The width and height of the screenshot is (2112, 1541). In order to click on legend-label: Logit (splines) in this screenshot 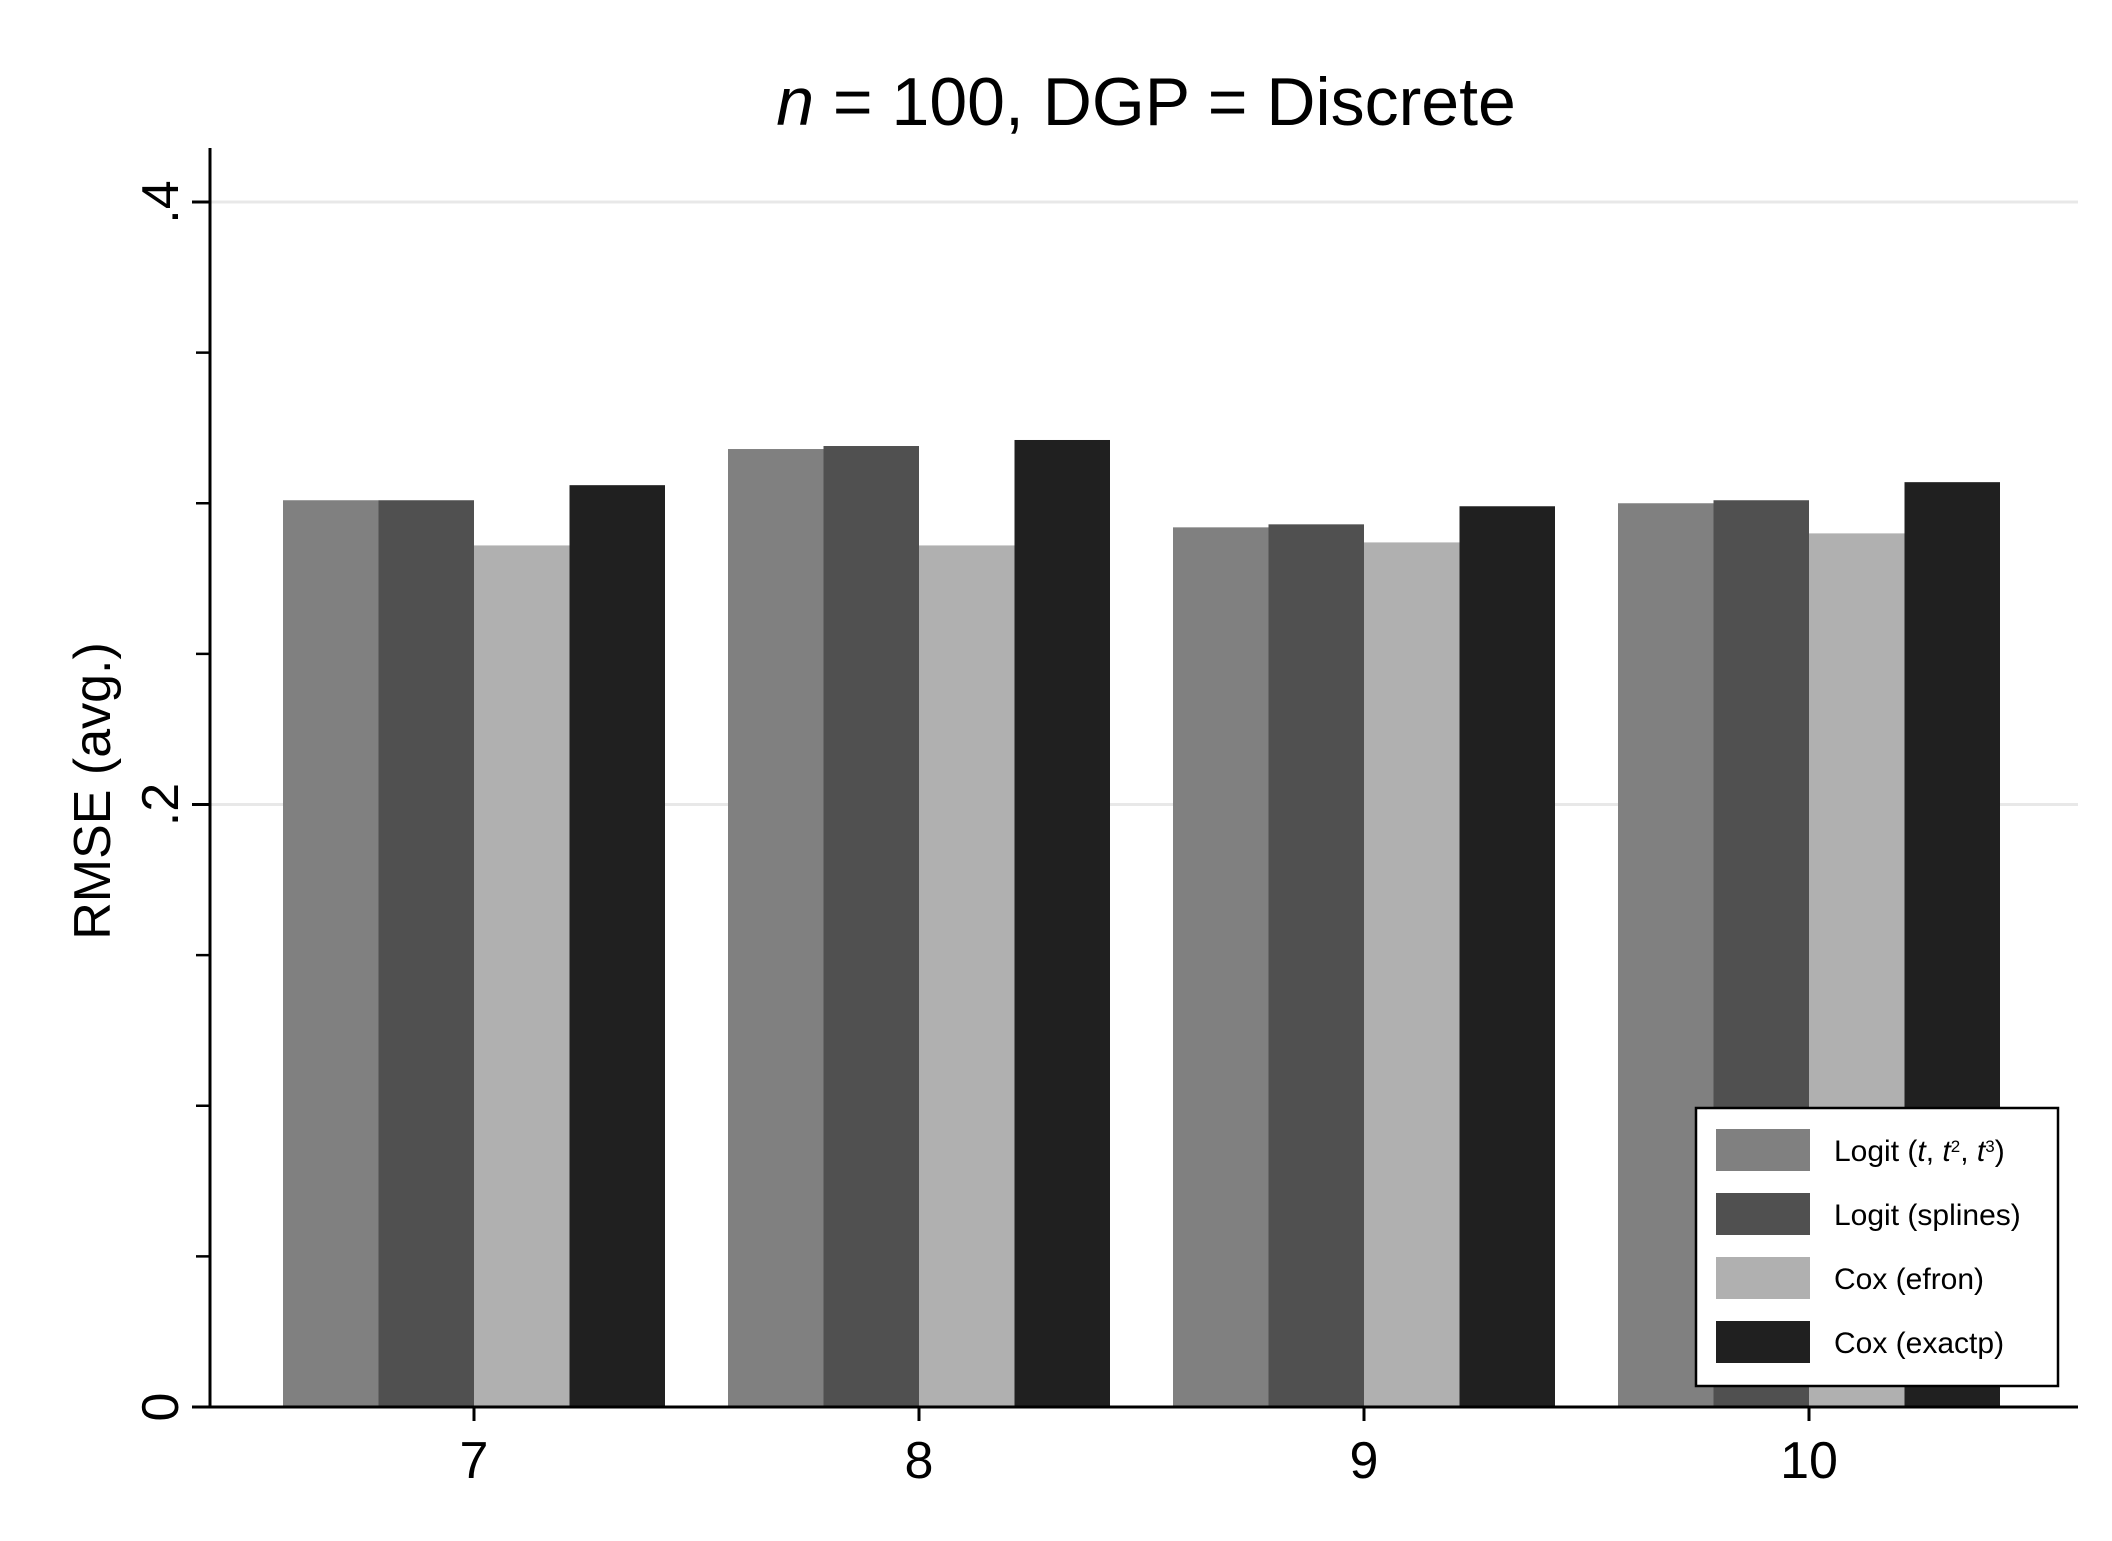, I will do `click(1927, 1215)`.